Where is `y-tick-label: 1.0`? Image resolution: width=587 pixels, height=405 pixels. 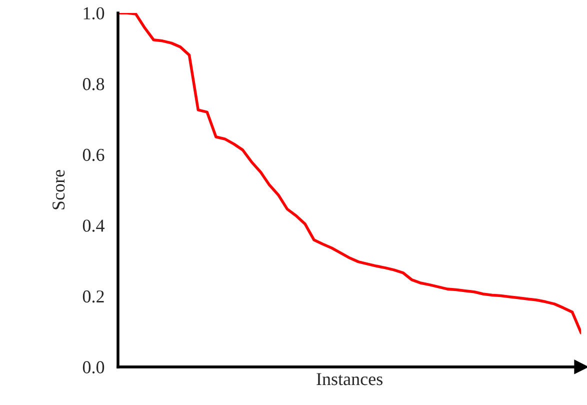
y-tick-label: 1.0 is located at coordinates (94, 13).